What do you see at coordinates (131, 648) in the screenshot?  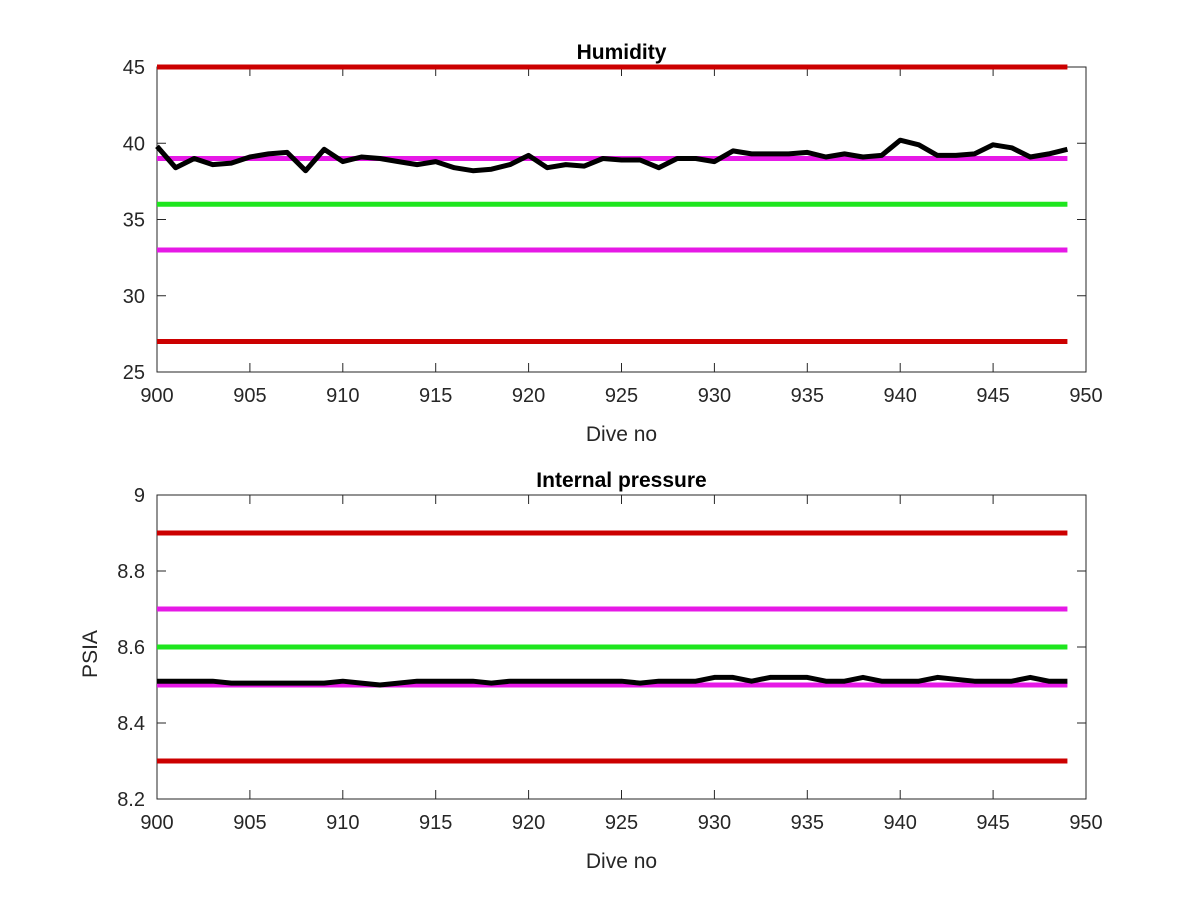 I see `y-tick-label: 8.6` at bounding box center [131, 648].